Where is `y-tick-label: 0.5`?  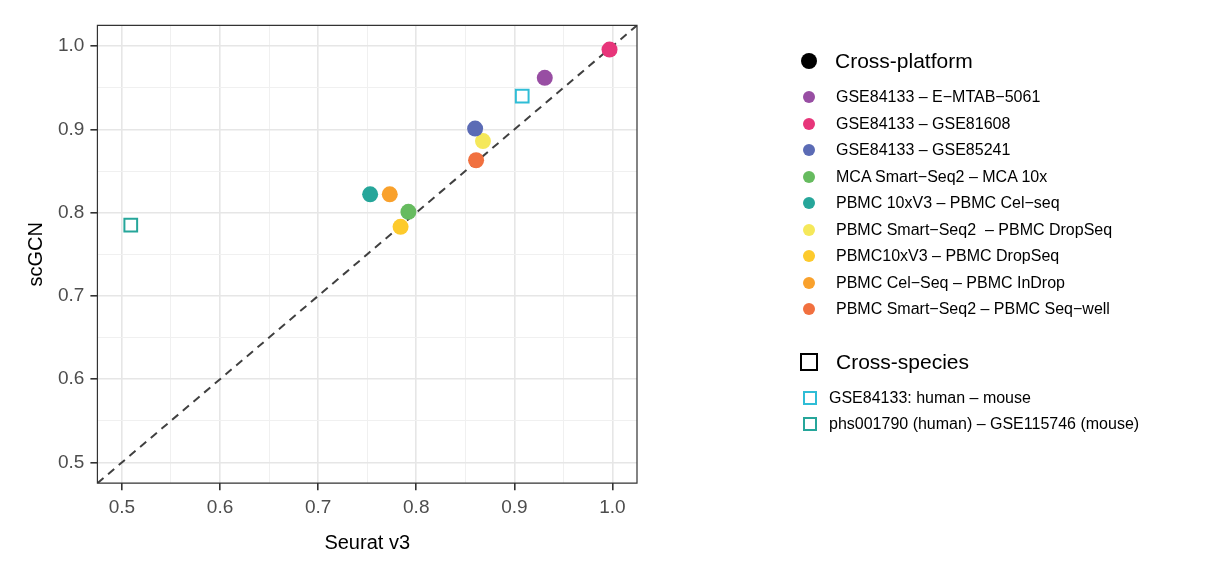
y-tick-label: 0.5 is located at coordinates (71, 461).